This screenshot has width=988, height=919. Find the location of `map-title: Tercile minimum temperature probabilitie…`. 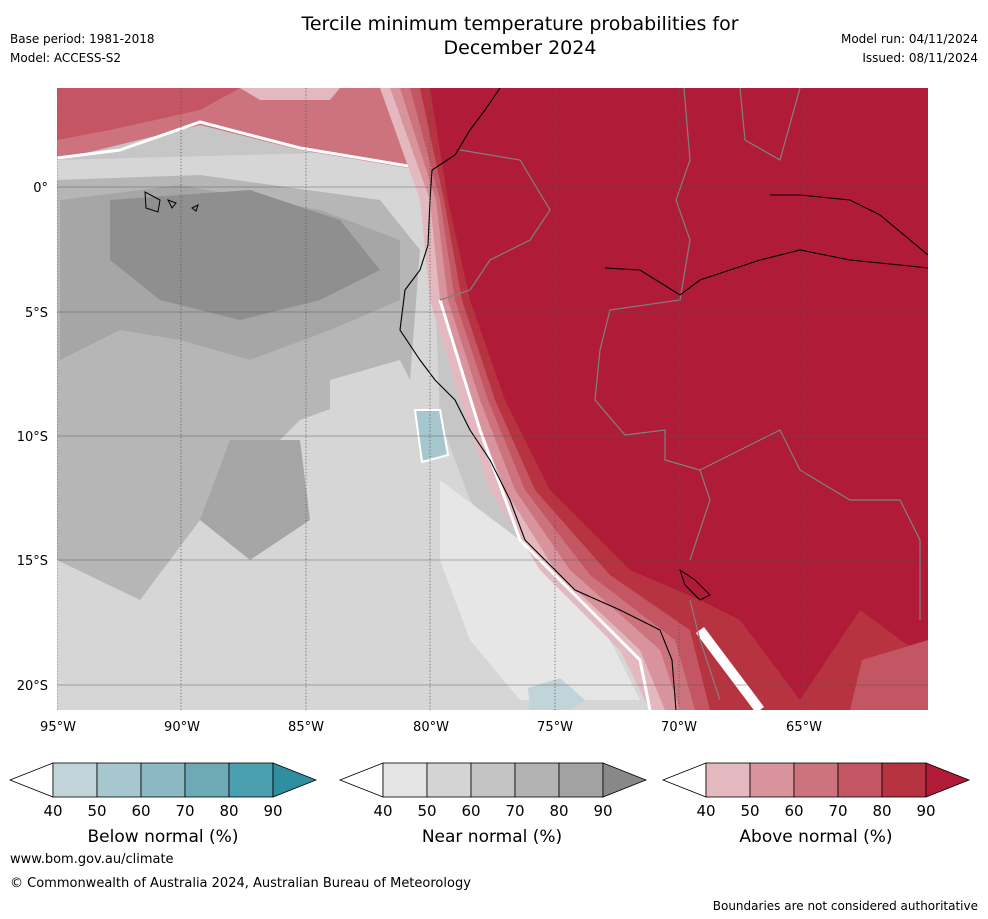

map-title: Tercile minimum temperature probabilitie… is located at coordinates (494, 36).